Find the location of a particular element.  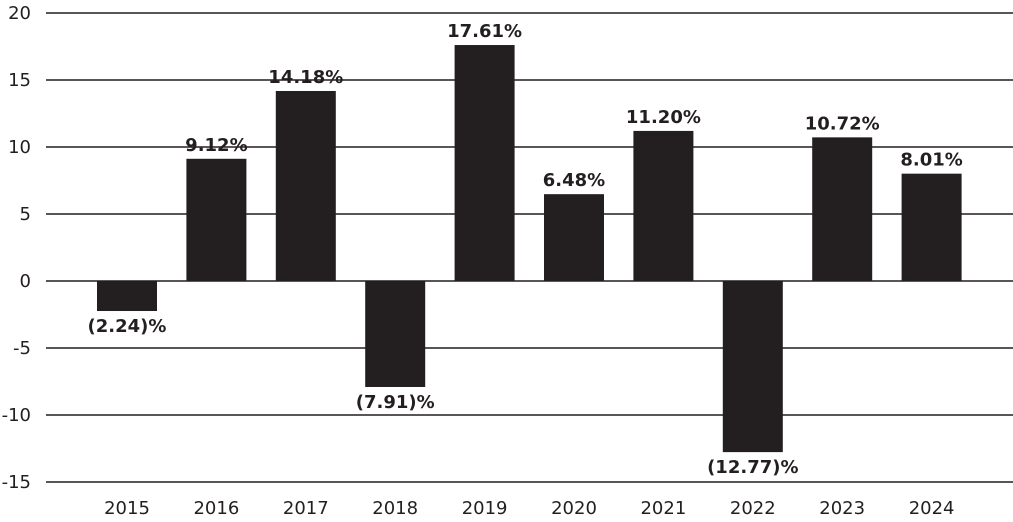

data-label: (2.24)% is located at coordinates (127, 326).